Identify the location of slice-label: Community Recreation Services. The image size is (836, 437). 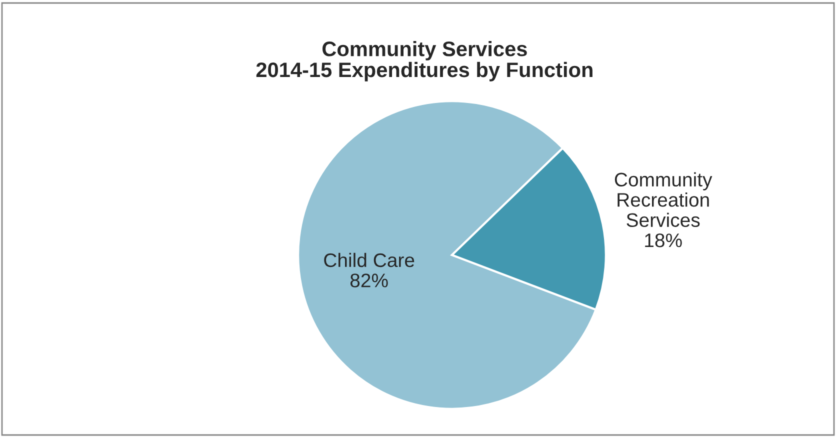
(663, 200).